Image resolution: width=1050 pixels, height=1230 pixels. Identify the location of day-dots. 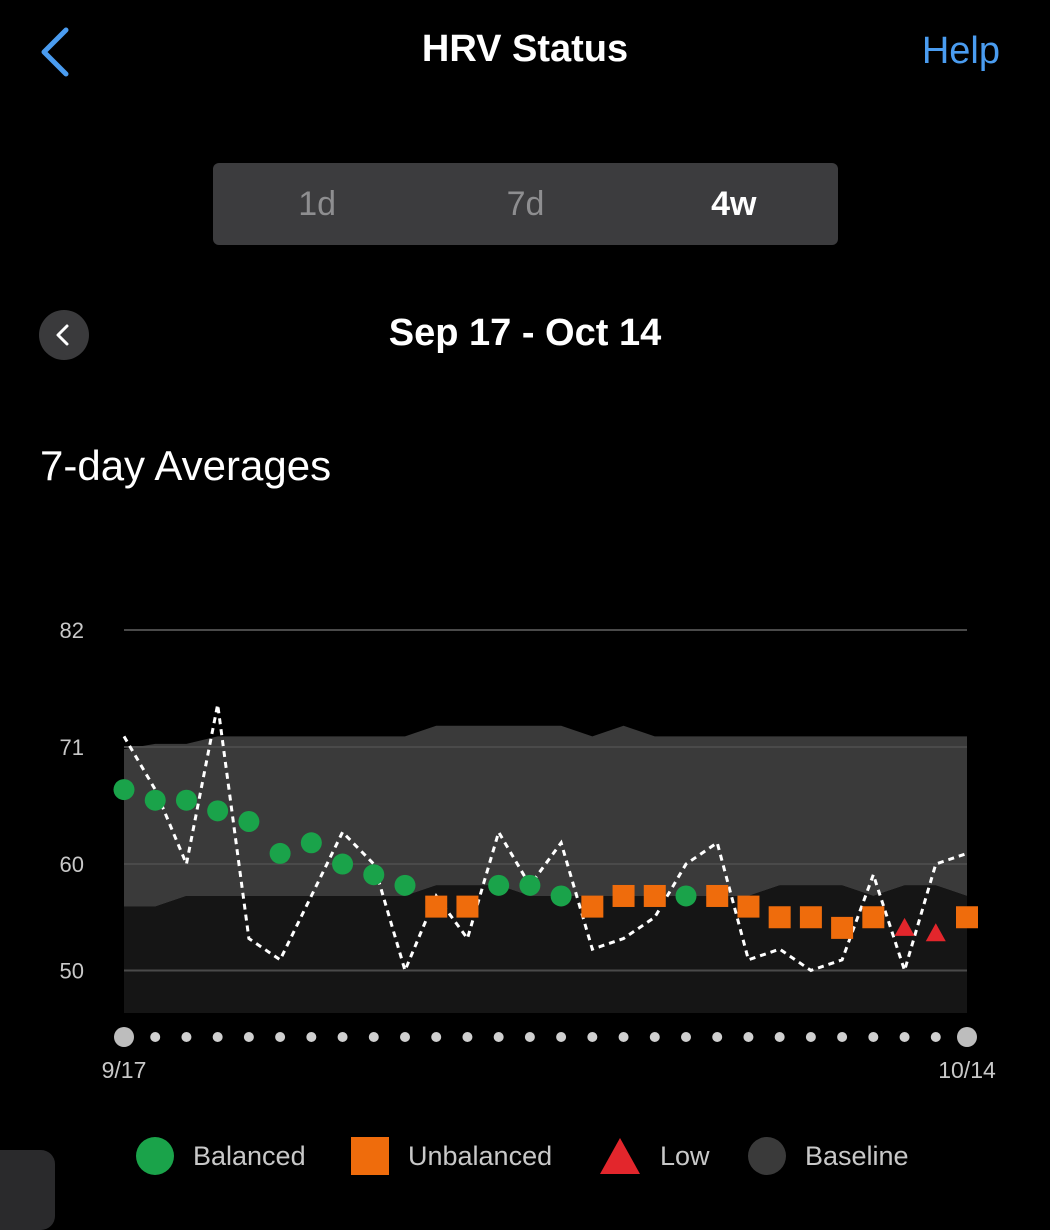
(545, 1037).